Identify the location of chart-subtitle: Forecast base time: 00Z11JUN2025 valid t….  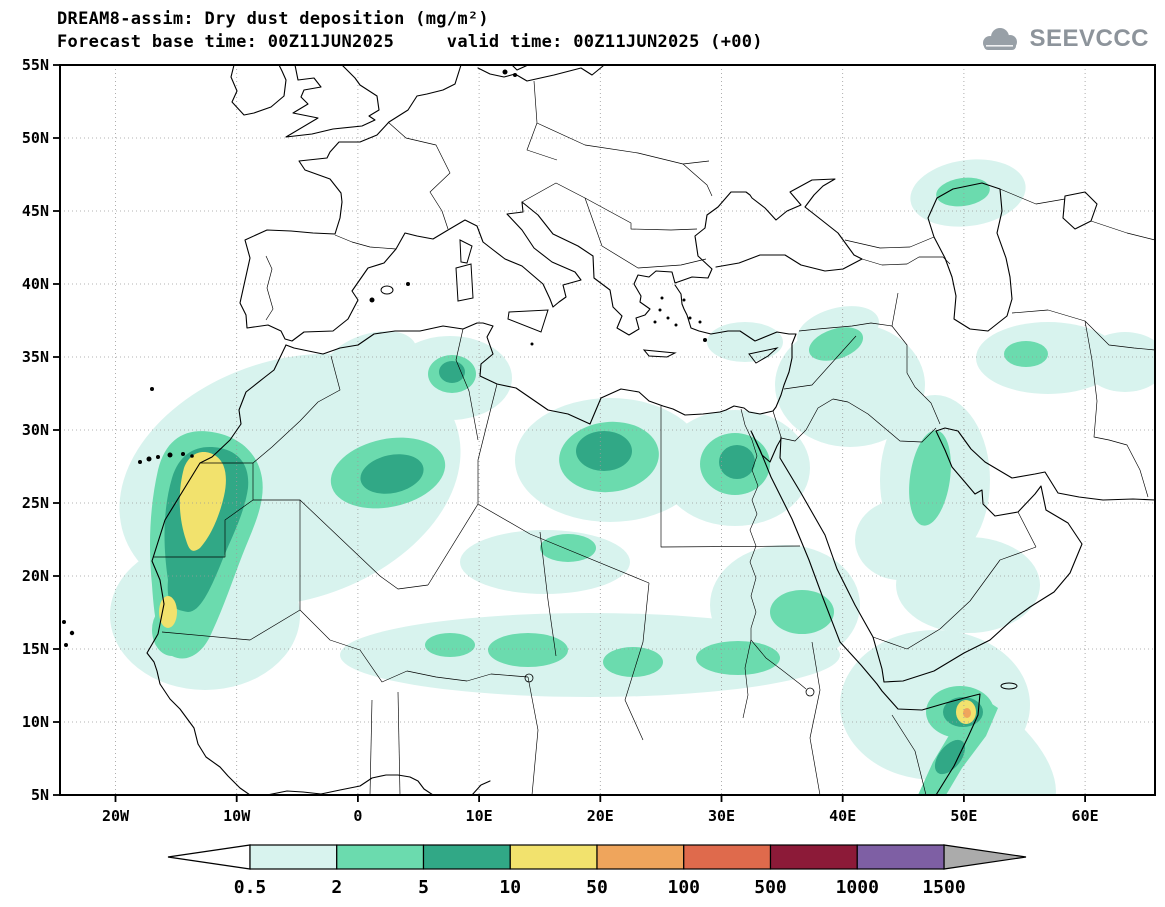
(410, 42).